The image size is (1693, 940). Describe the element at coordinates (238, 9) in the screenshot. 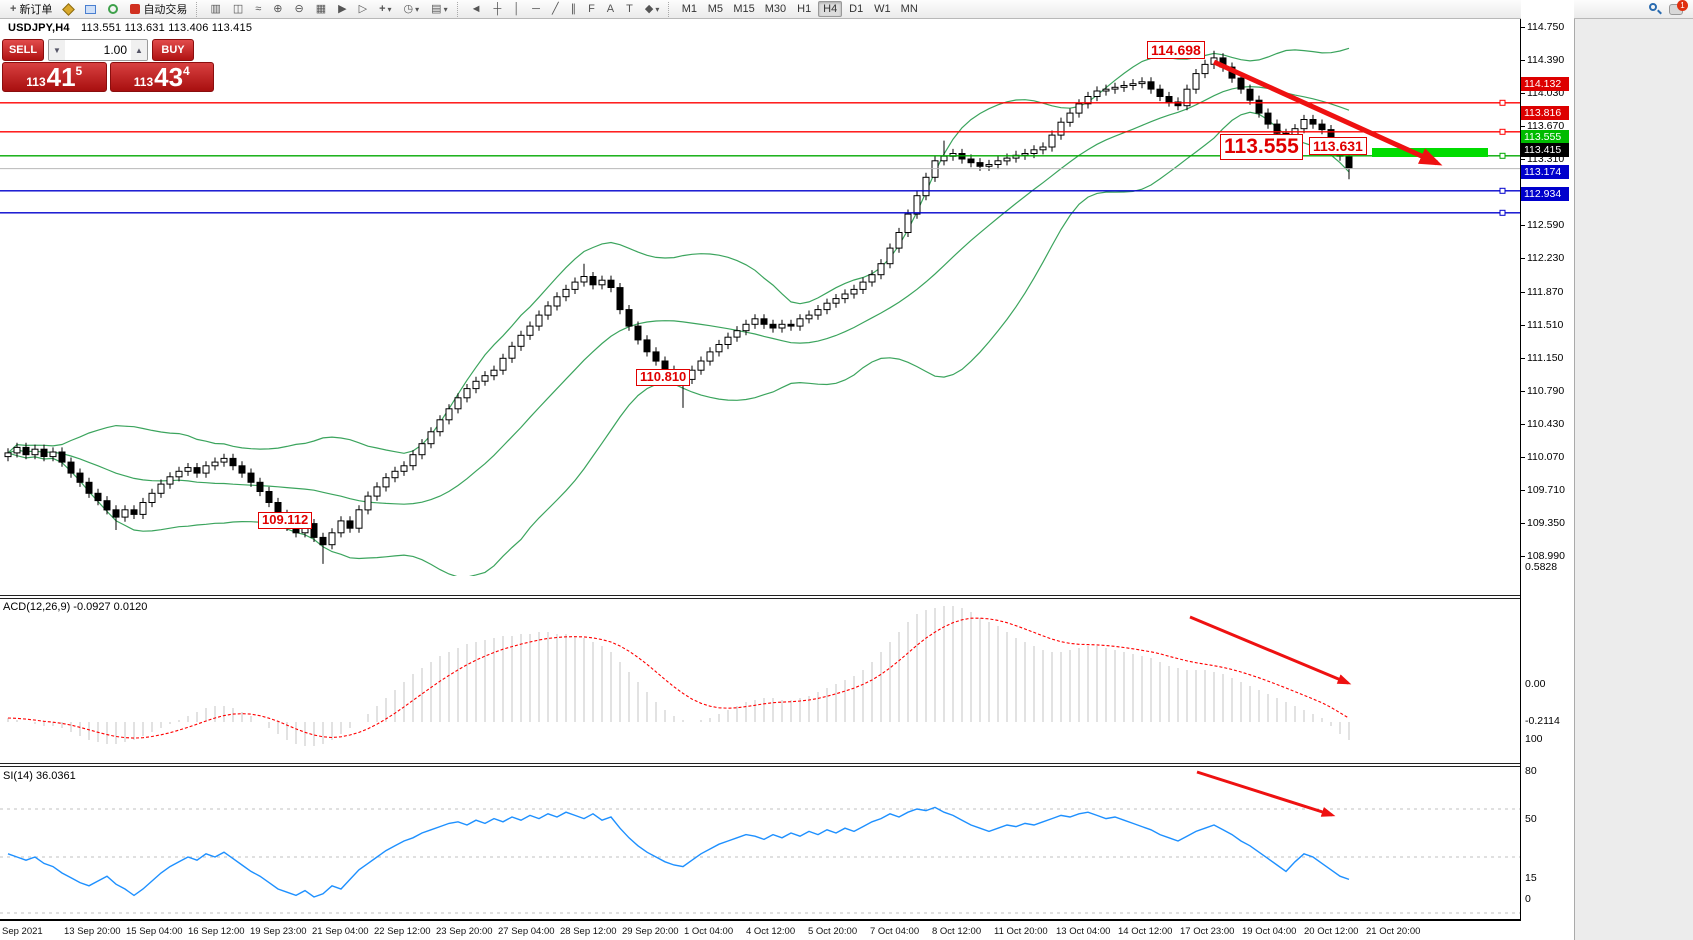

I see `candlestick-chart-button: ◫` at that location.